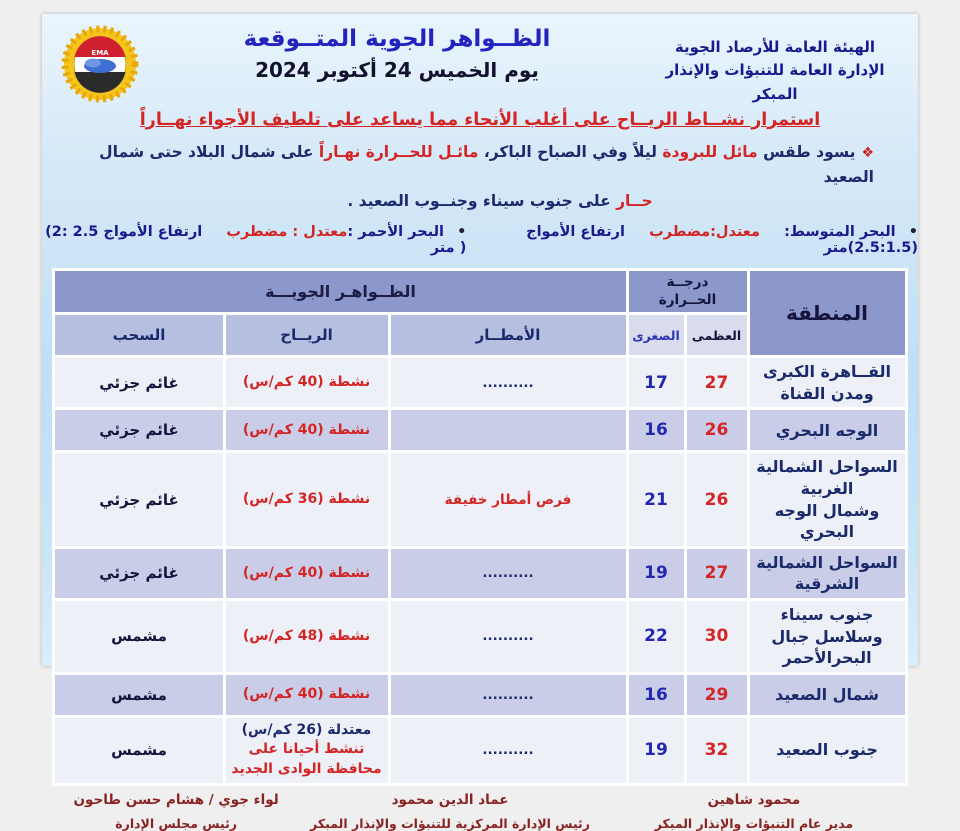 This screenshot has height=831, width=960. What do you see at coordinates (656, 335) in the screenshot?
I see `col-header-min: الصغرى` at bounding box center [656, 335].